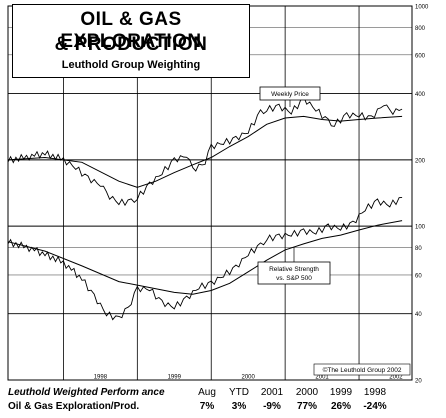  I want to click on y-tick-label: 40, so click(418, 315).